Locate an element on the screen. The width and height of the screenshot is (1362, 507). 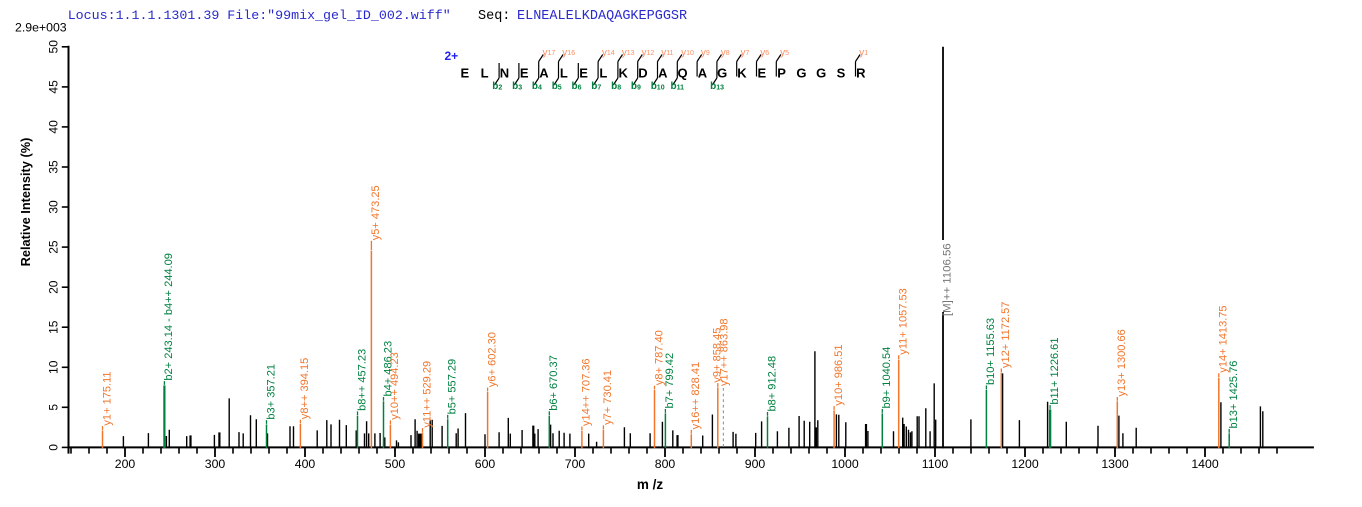
svg-text: y8+ 787.40 is located at coordinates (659, 357).